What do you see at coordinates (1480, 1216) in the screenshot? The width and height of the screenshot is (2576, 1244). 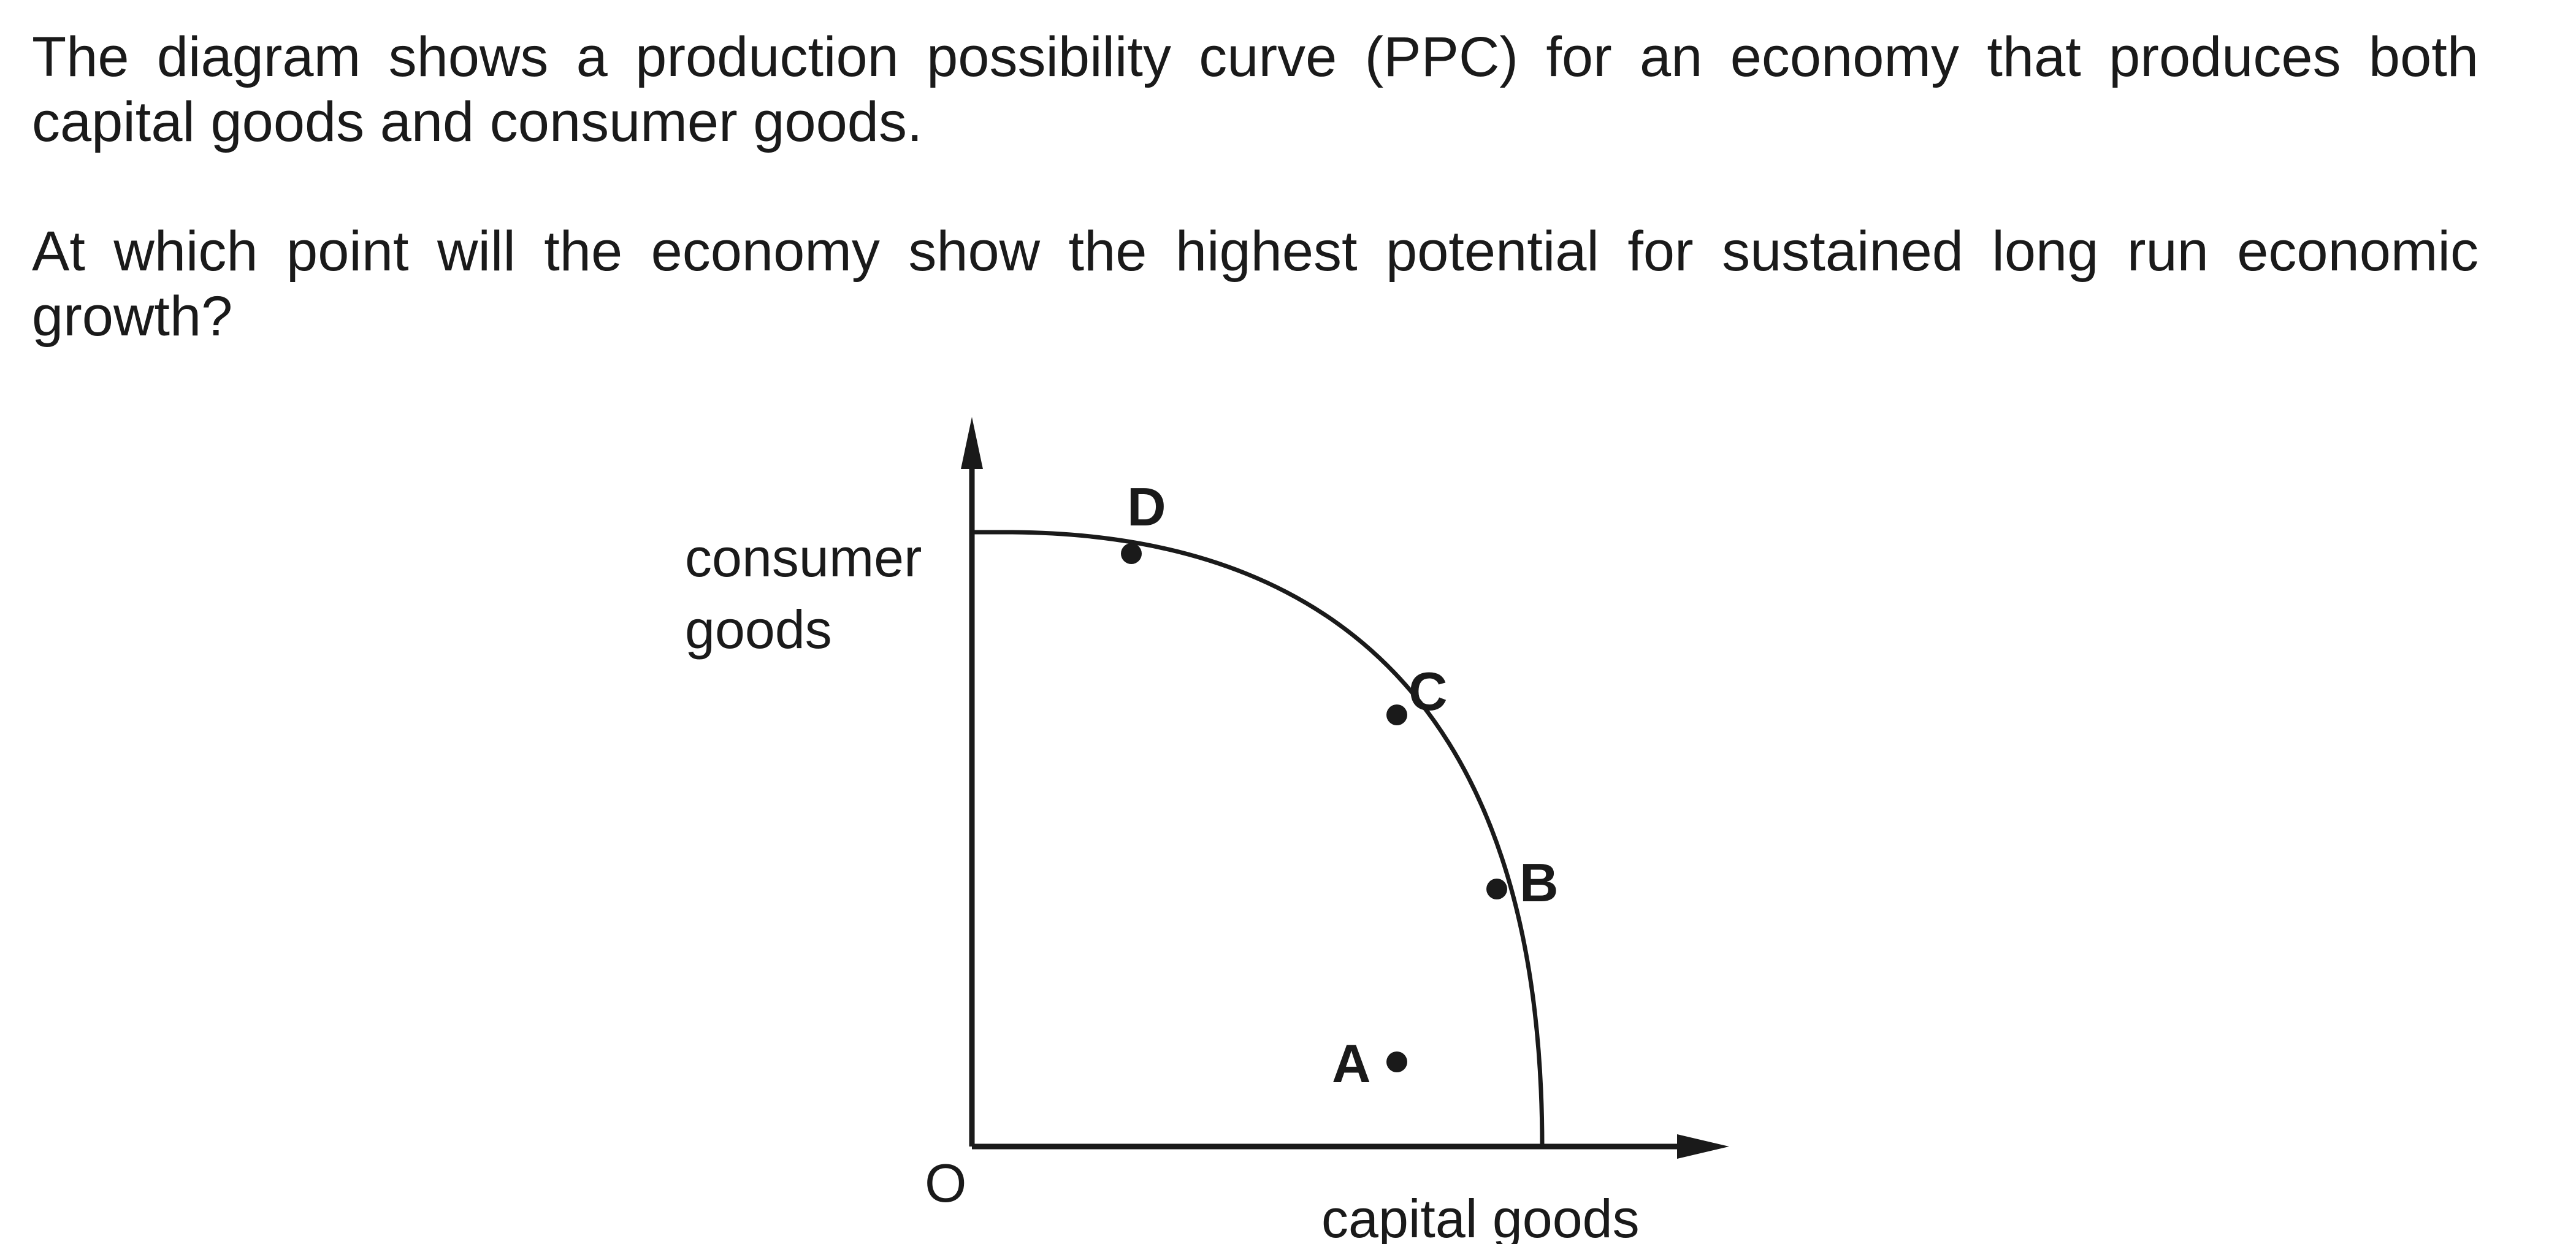 I see `x-axis-label: capital goods` at bounding box center [1480, 1216].